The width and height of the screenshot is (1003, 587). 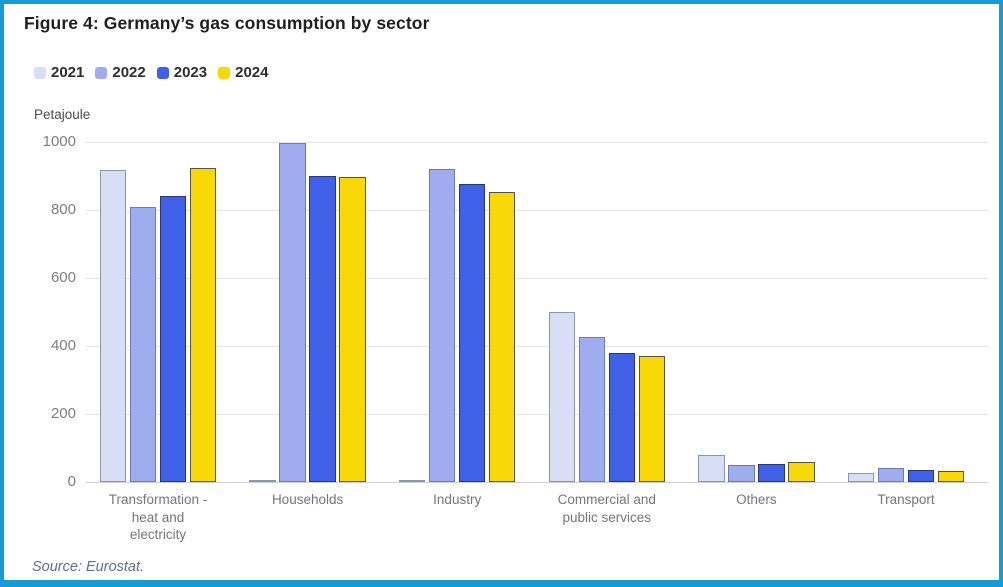 What do you see at coordinates (143, 344) in the screenshot?
I see `bar-2022-transformation-heat-and-electricity` at bounding box center [143, 344].